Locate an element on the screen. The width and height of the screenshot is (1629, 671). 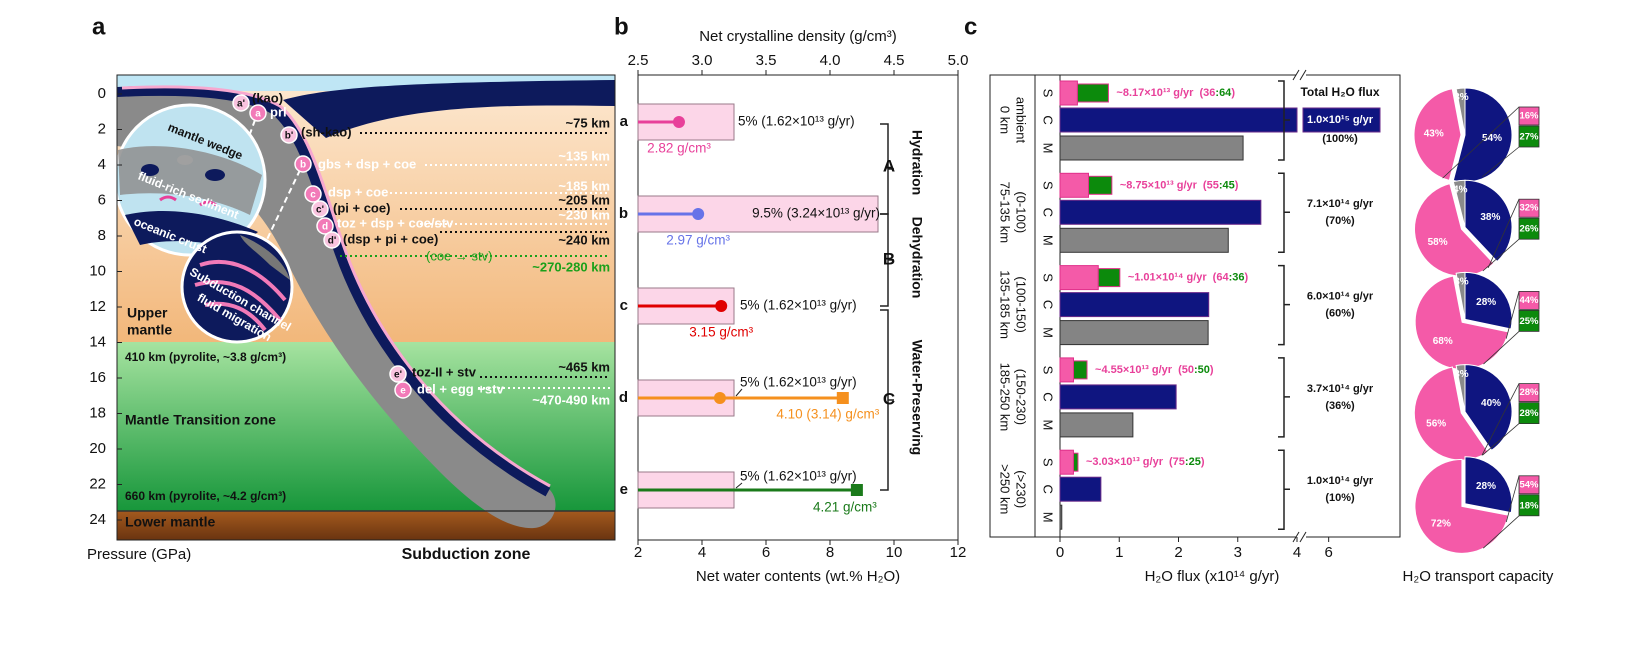
category-label: d is located at coordinates (623, 397).